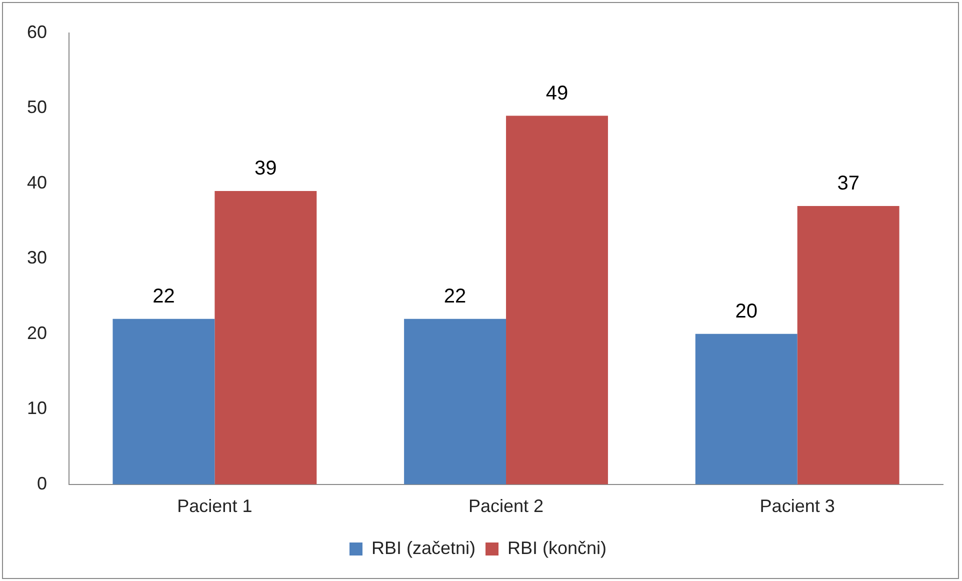  I want to click on x-tick-label: Pacient 3, so click(797, 506).